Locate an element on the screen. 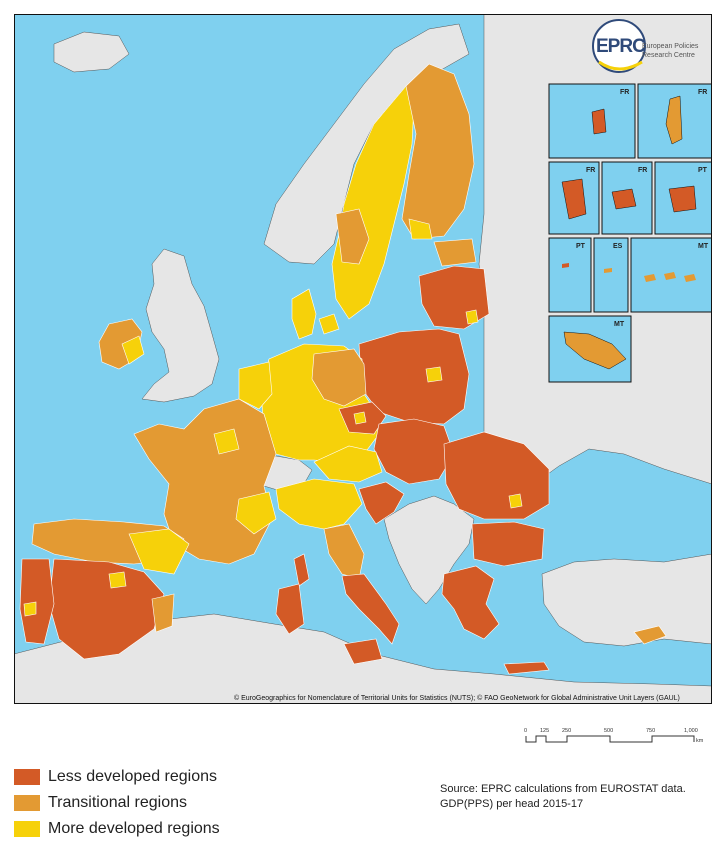 This screenshot has height=850, width=716. inset-label-7: ES is located at coordinates (618, 246).